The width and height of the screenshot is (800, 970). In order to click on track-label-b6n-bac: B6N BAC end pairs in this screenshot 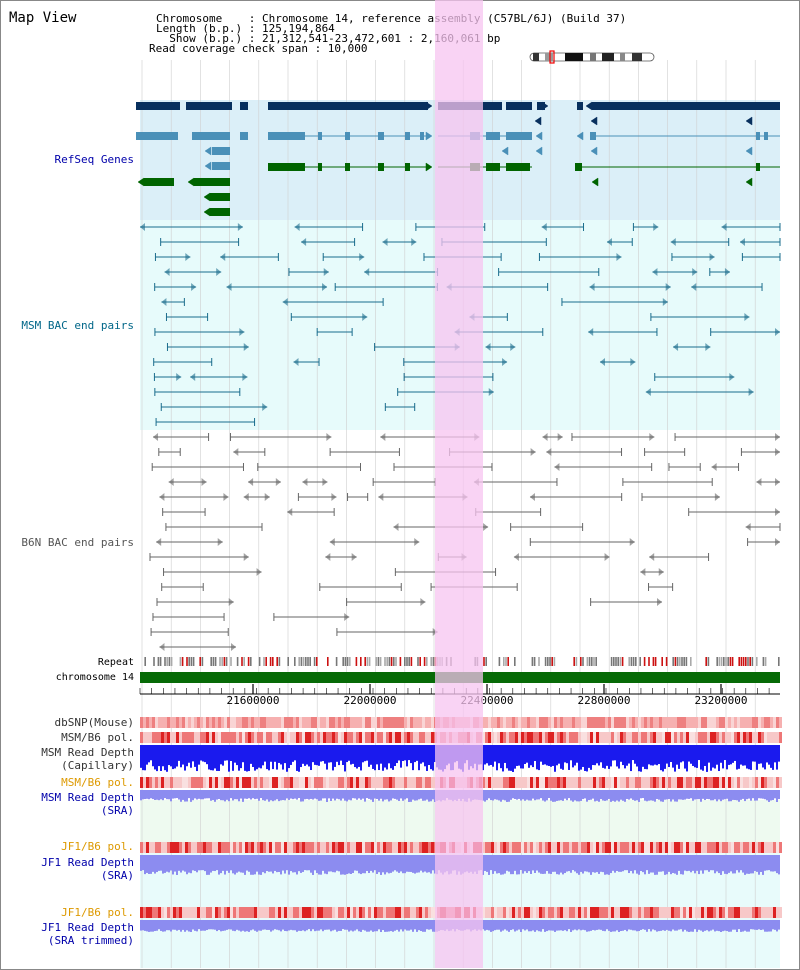, I will do `click(67, 542)`.